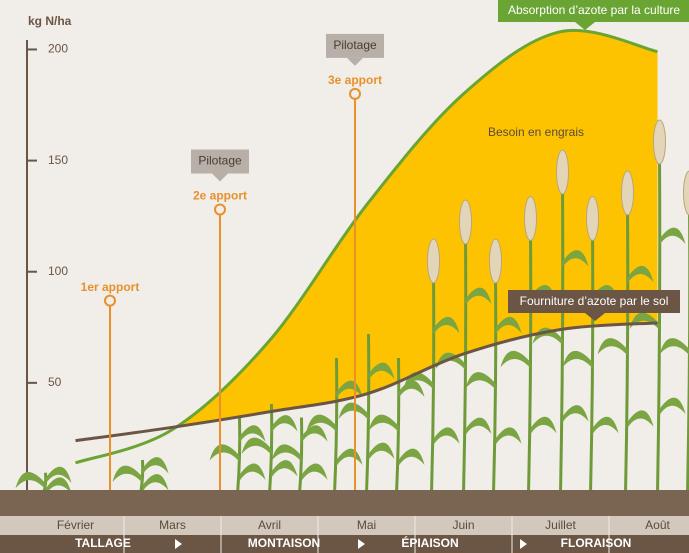 The image size is (689, 553). Describe the element at coordinates (463, 525) in the screenshot. I see `x-tick-label: Juin` at that location.